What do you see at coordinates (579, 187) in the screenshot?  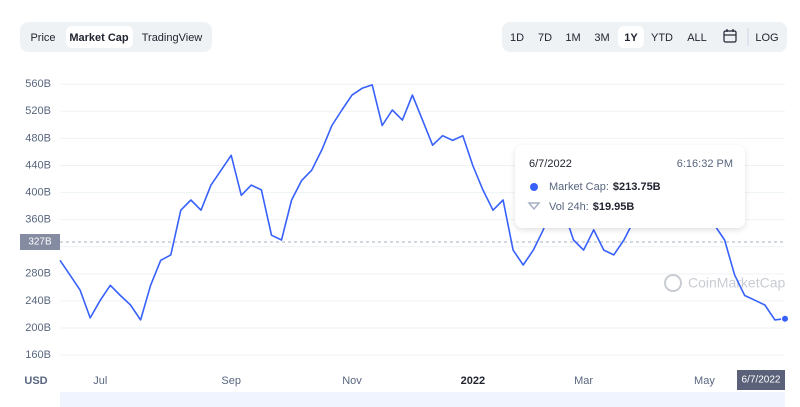 I see `tooltip-row-label: Market Cap:` at bounding box center [579, 187].